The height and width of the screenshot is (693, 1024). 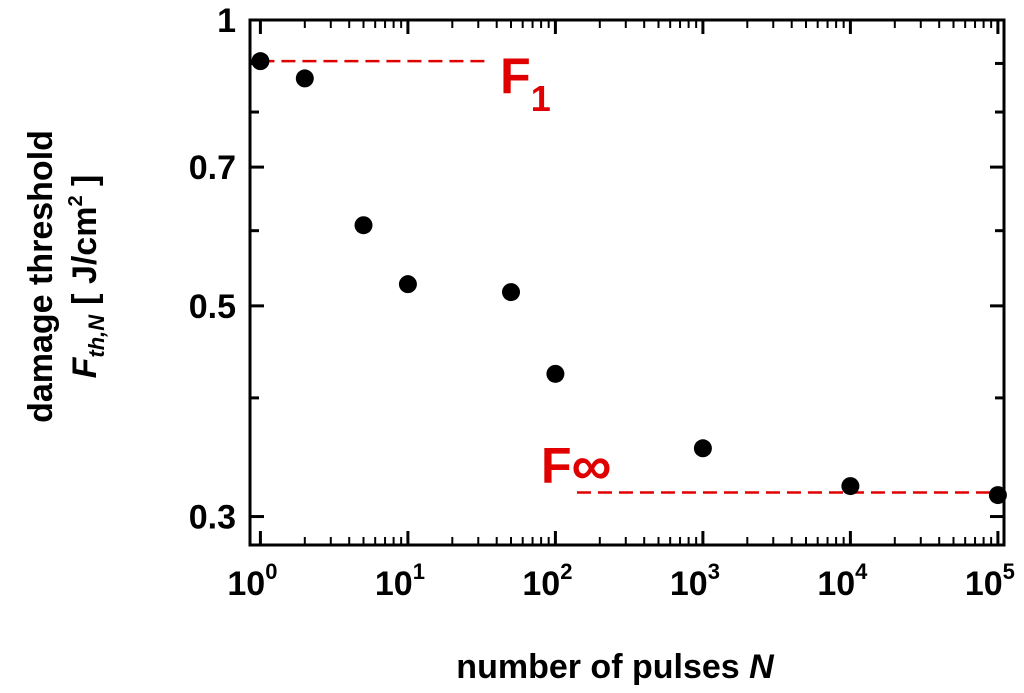 I want to click on x-tick-exponent: 0, so click(x=271, y=571).